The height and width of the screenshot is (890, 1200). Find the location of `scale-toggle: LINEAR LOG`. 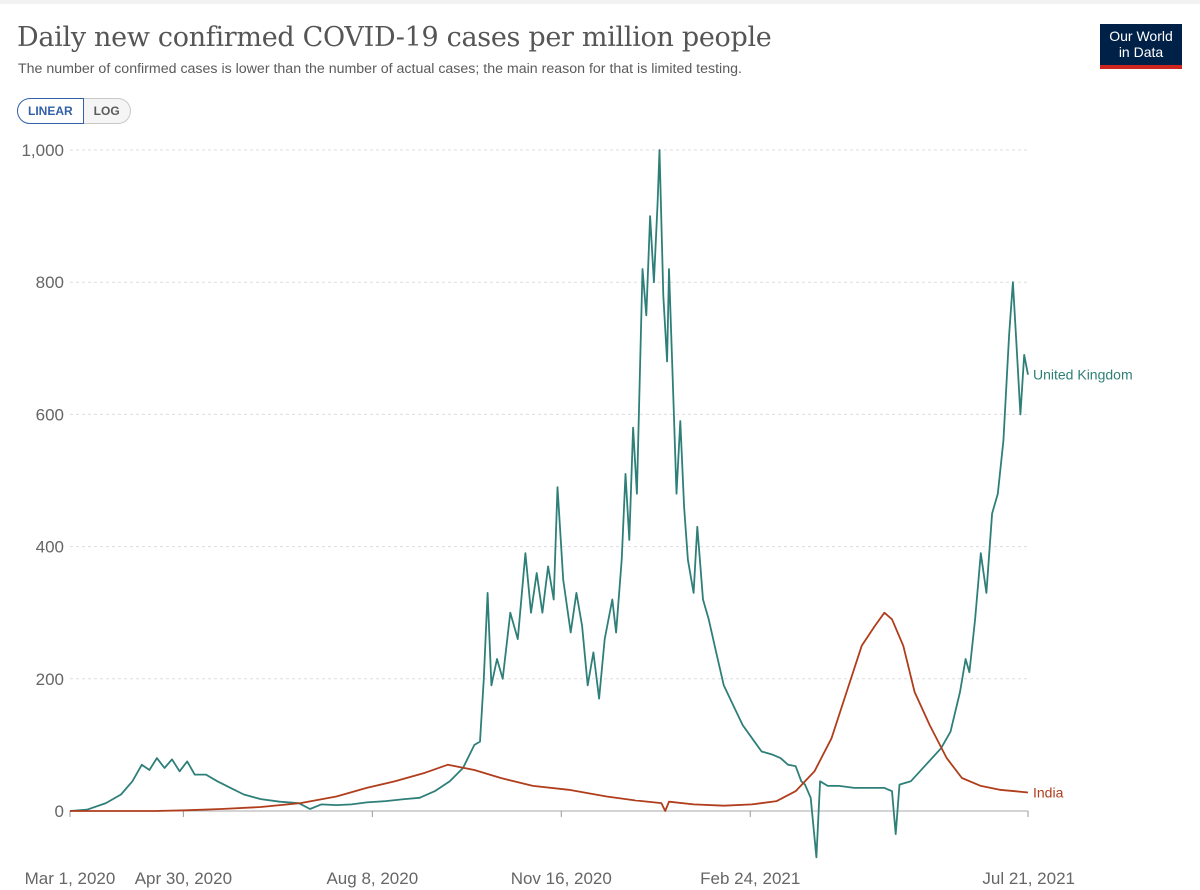

scale-toggle: LINEAR LOG is located at coordinates (74, 111).